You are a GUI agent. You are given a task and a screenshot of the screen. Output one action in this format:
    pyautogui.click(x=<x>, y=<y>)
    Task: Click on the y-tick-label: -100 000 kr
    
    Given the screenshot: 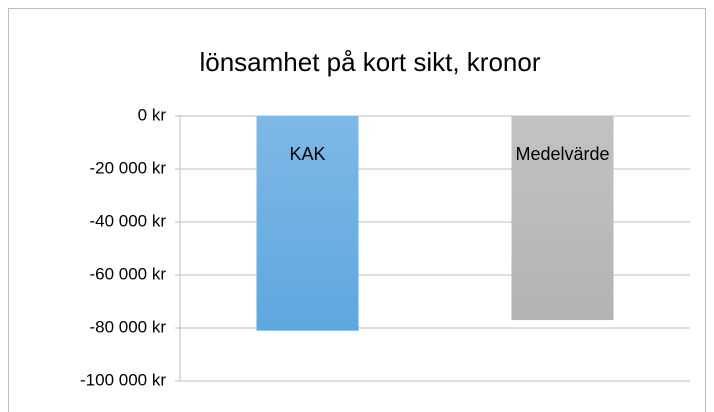 What is the action you would take?
    pyautogui.click(x=123, y=379)
    